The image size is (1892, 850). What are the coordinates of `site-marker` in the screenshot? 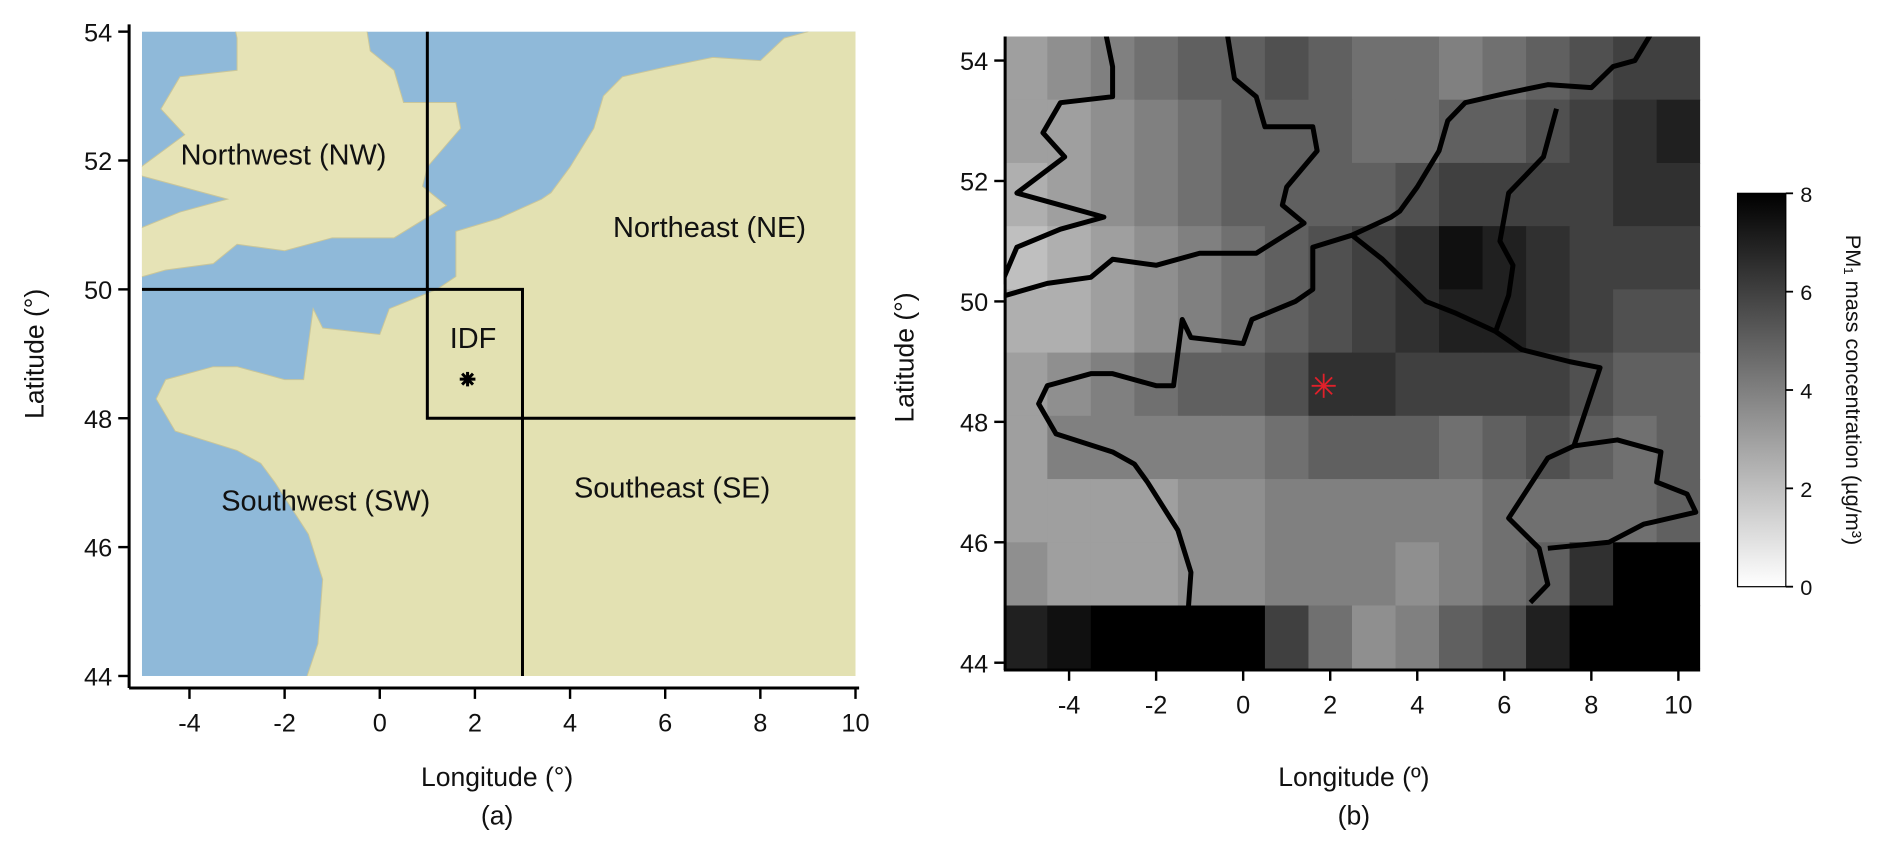 It's located at (1323, 385).